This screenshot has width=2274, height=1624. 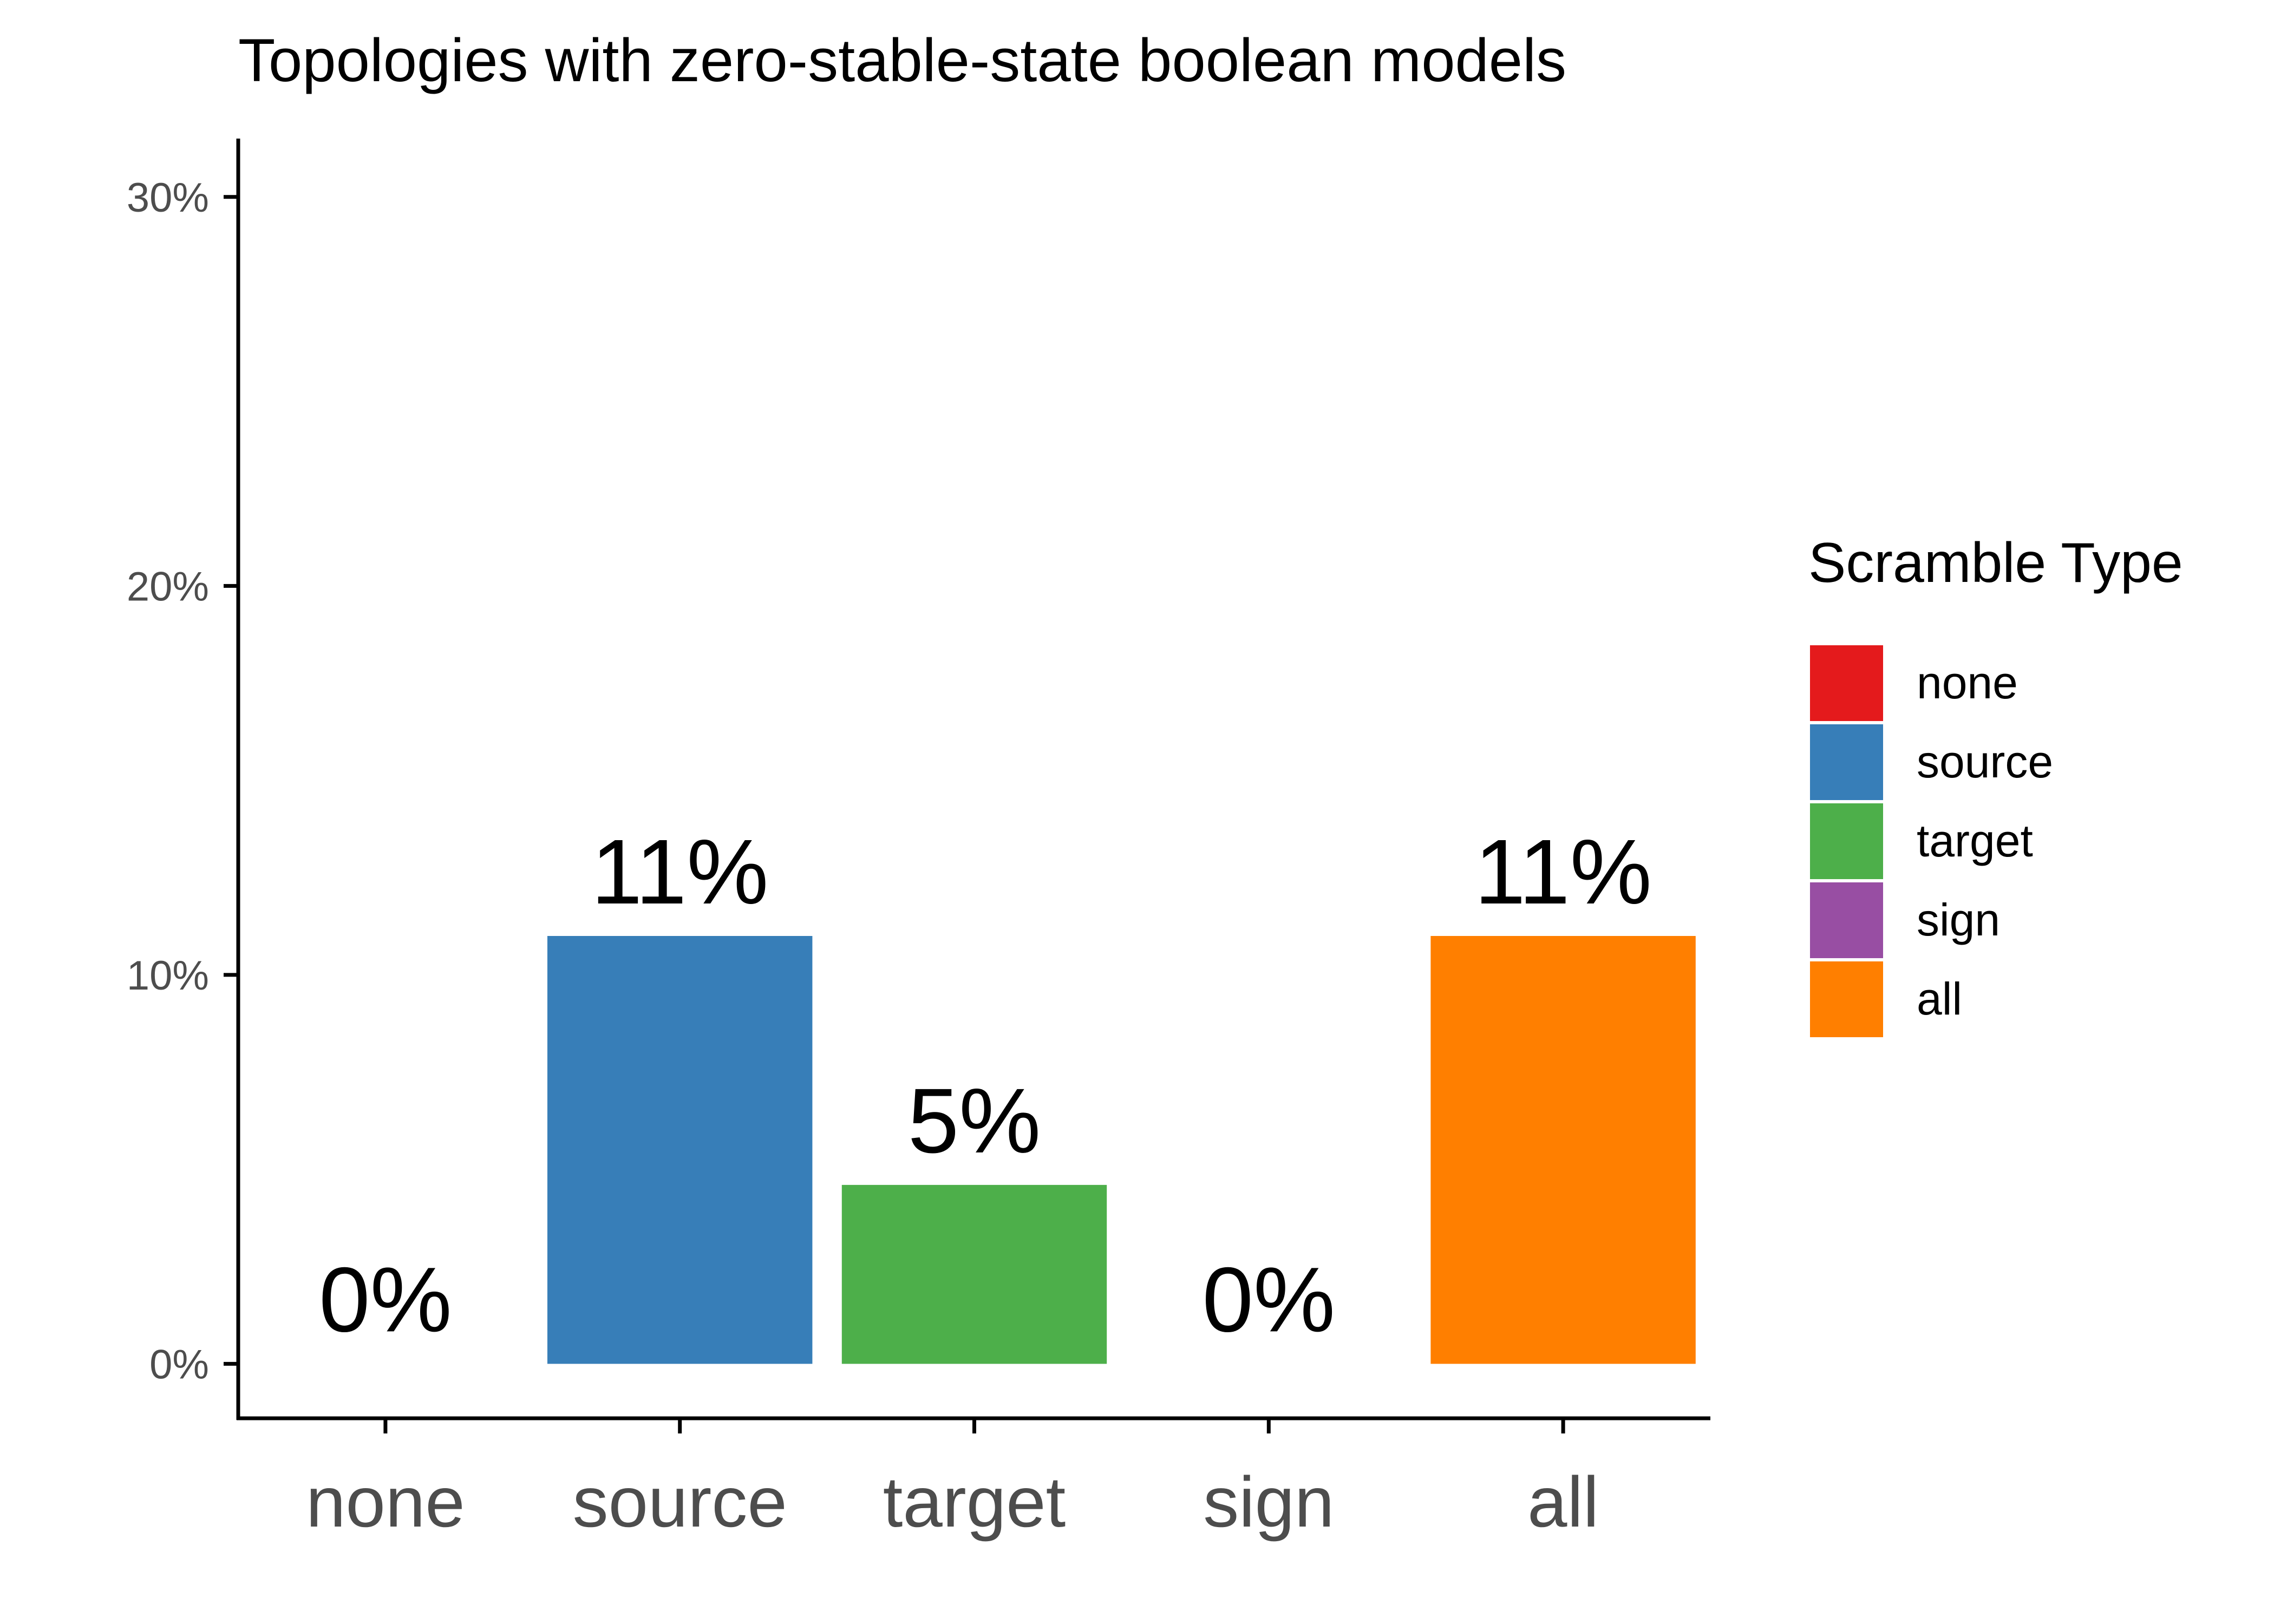 What do you see at coordinates (179, 1364) in the screenshot?
I see `y-tick-label: 0%` at bounding box center [179, 1364].